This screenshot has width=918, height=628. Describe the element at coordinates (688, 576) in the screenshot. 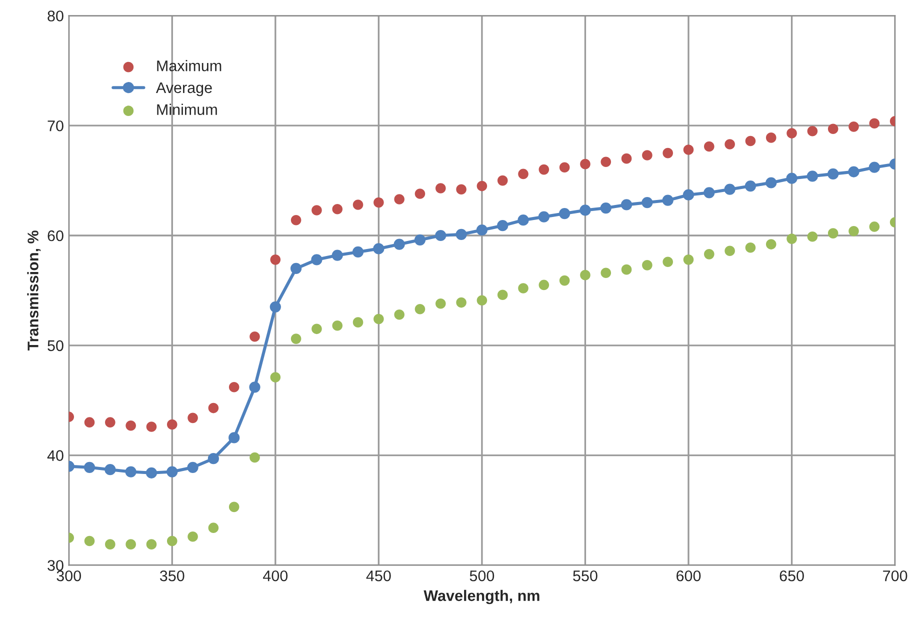

I see `x-tick-label: 600` at that location.